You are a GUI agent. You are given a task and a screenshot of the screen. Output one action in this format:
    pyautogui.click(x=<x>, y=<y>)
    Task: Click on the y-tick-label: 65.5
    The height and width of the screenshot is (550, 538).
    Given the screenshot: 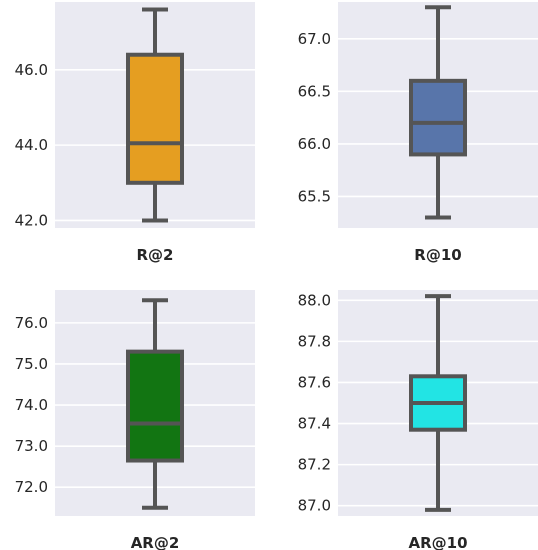 What is the action you would take?
    pyautogui.click(x=314, y=196)
    